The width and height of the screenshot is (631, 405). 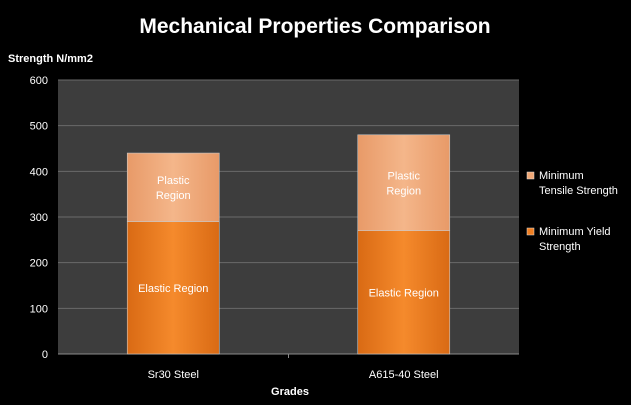 I want to click on y-tick-label: 300, so click(x=39, y=218).